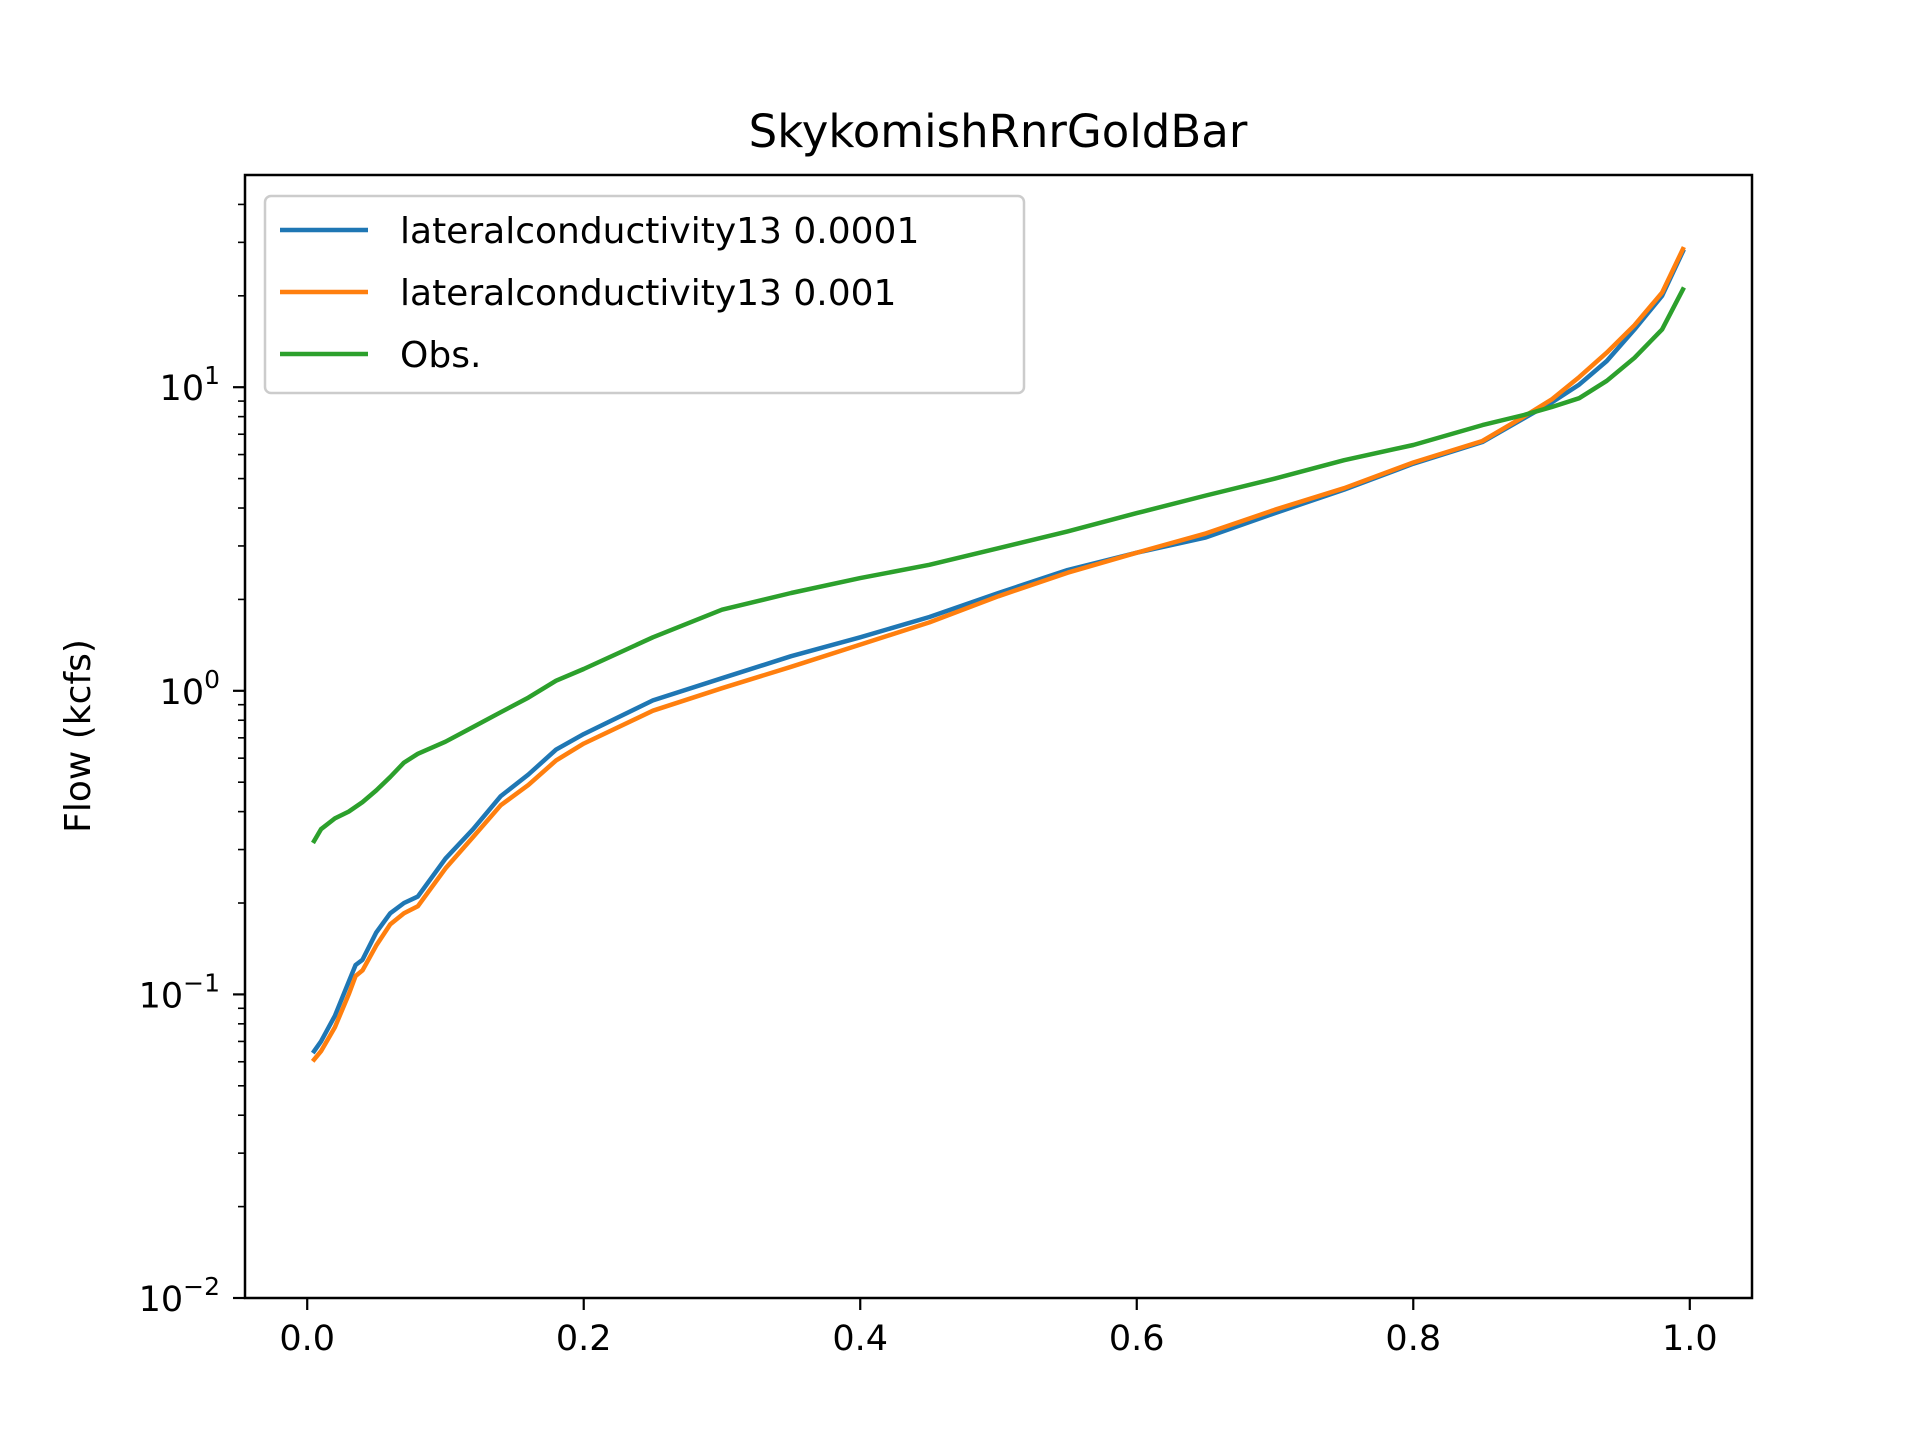 This screenshot has width=1920, height=1440. Describe the element at coordinates (179, 1296) in the screenshot. I see `y-tick-label-0: 10−2` at that location.